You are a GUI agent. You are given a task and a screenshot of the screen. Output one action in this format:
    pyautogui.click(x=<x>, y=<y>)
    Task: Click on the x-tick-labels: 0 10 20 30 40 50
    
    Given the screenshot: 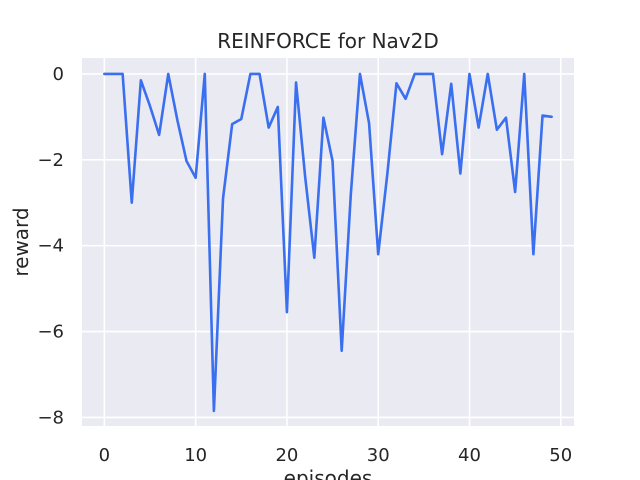 What is the action you would take?
    pyautogui.click(x=336, y=455)
    